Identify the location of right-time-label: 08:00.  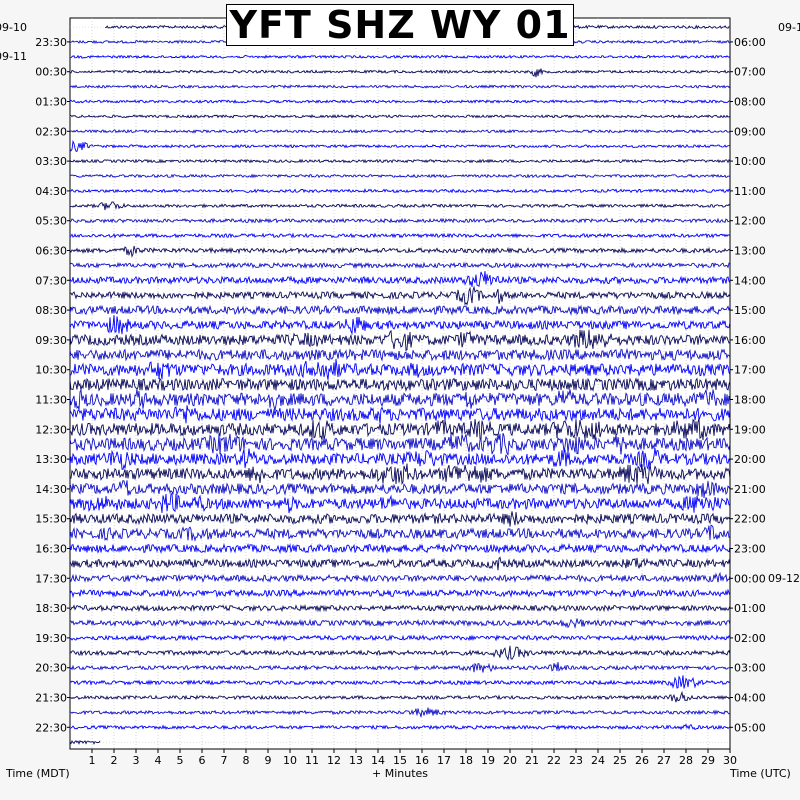
(750, 102).